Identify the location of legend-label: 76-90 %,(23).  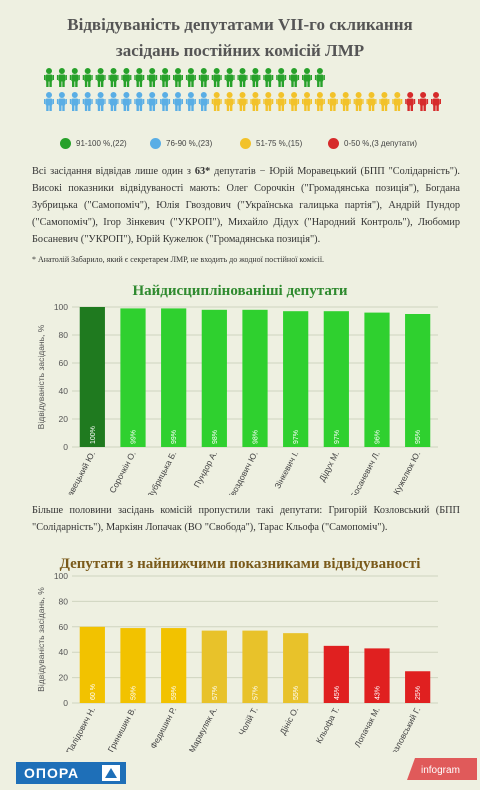
(189, 143).